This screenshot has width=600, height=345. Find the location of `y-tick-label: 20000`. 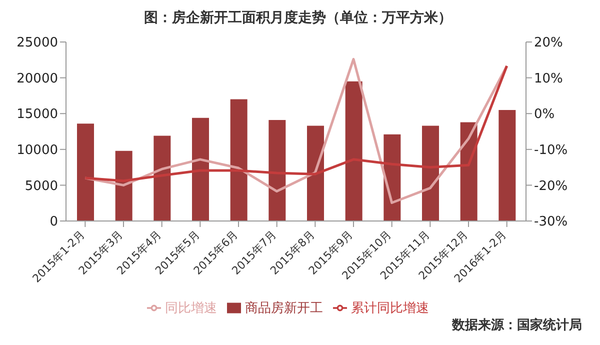

y-tick-label: 20000 is located at coordinates (37, 78).